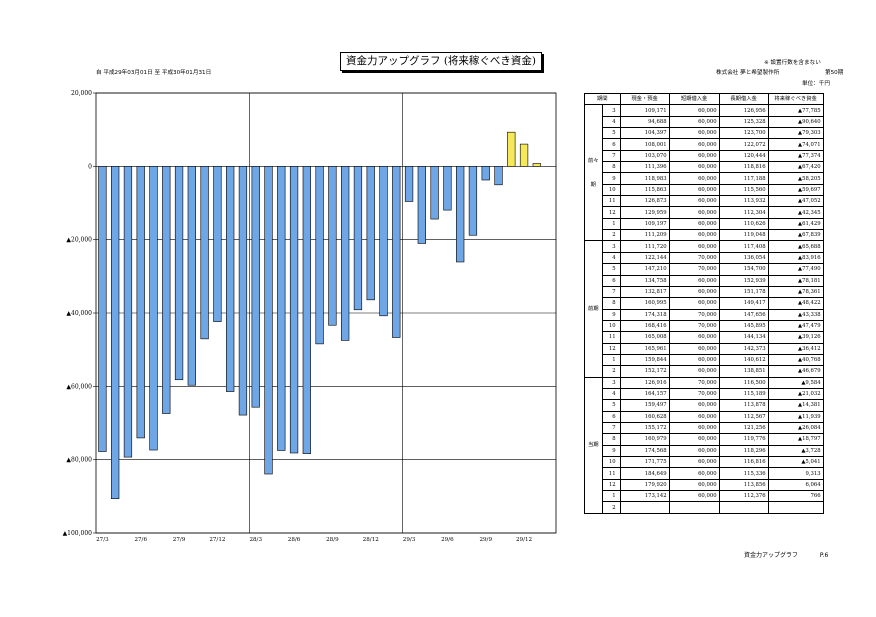 The image size is (876, 617). Describe the element at coordinates (795, 224) in the screenshot. I see `table-cell: ▲61,429` at that location.